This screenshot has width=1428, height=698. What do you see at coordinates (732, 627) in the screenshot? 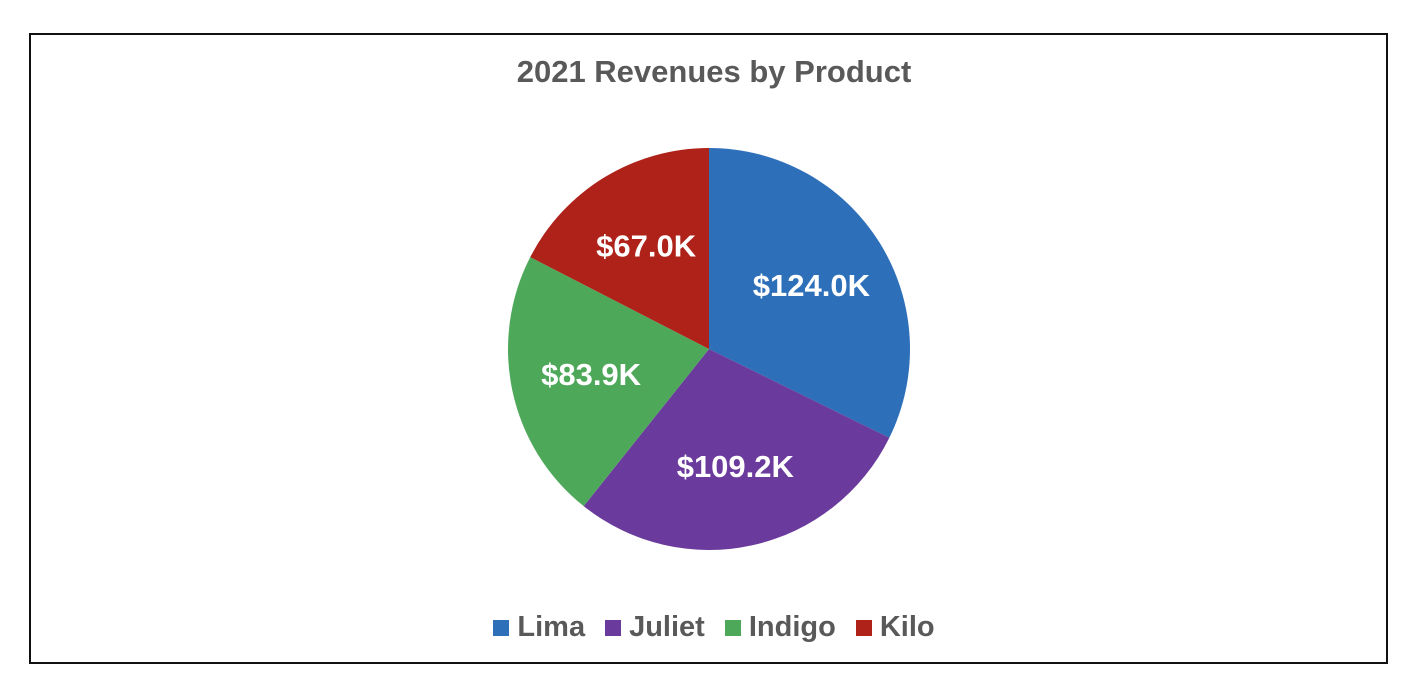
I see `legend-swatch-indigo` at bounding box center [732, 627].